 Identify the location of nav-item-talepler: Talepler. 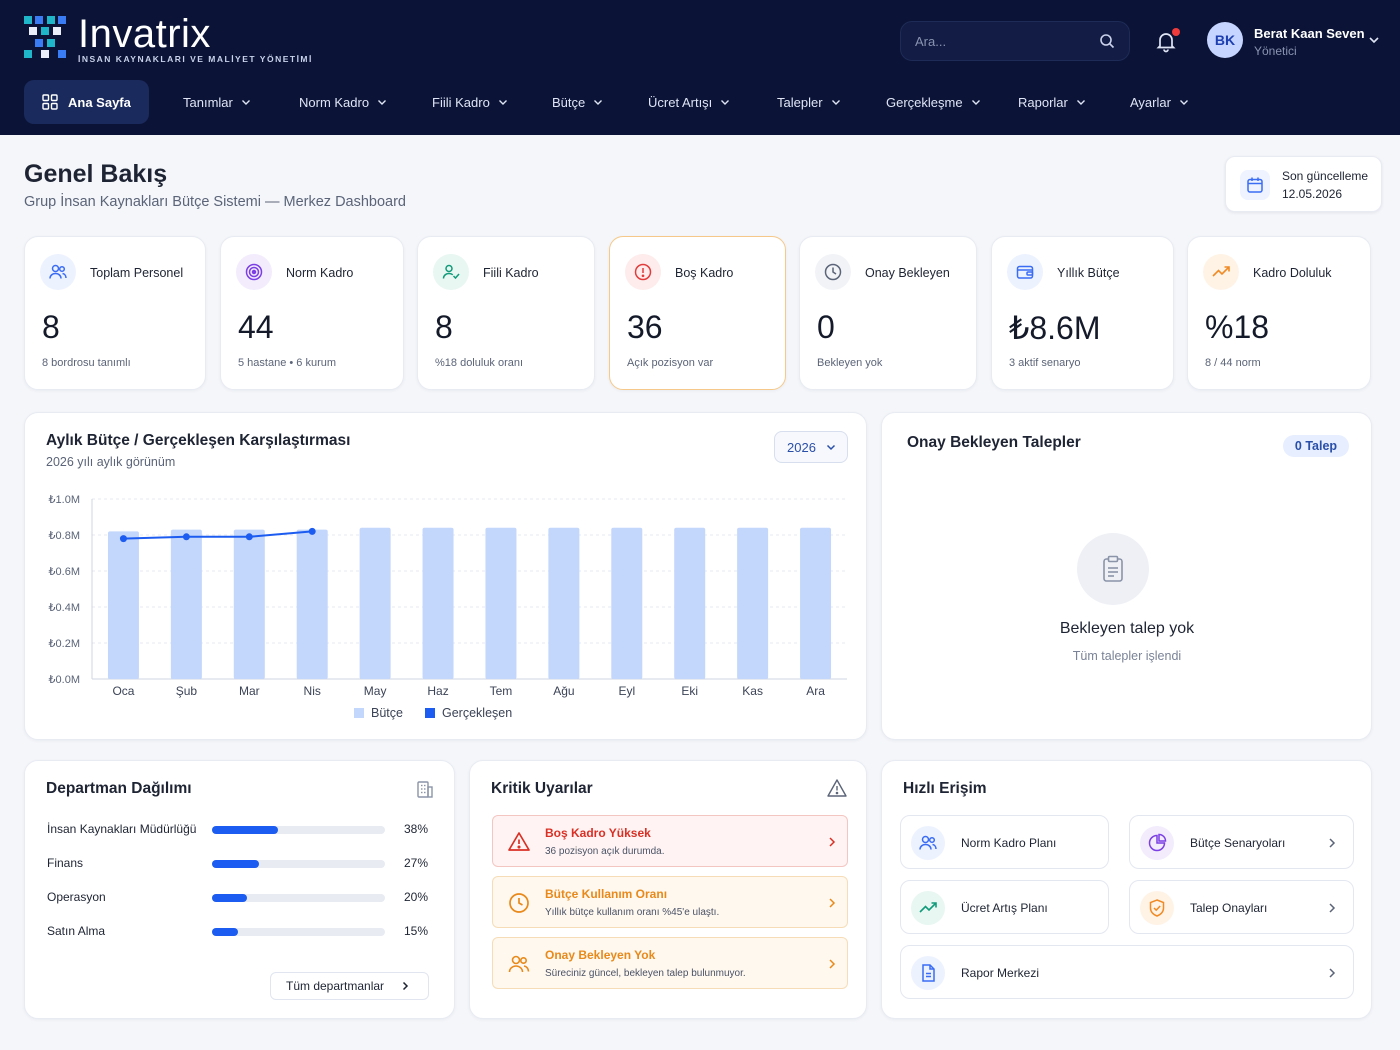
(809, 102).